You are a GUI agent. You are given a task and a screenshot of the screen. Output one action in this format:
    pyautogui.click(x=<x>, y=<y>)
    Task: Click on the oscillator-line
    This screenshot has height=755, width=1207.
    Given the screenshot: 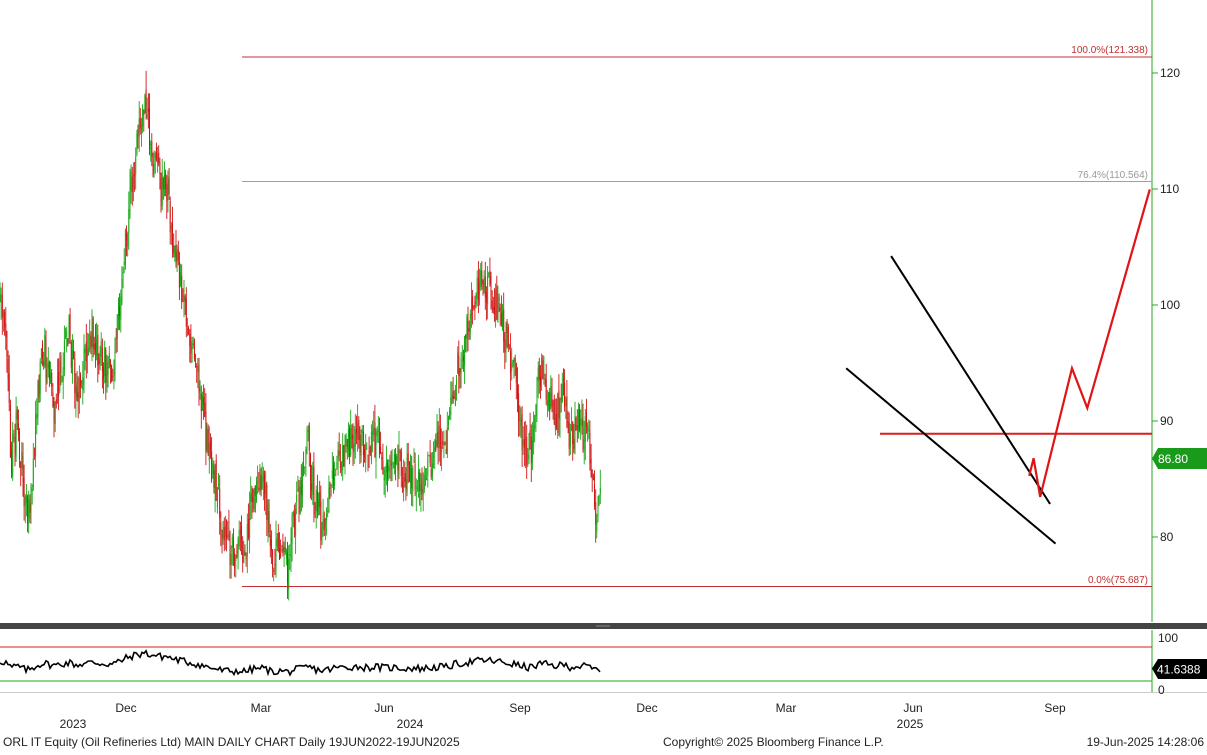 What is the action you would take?
    pyautogui.click(x=300, y=663)
    